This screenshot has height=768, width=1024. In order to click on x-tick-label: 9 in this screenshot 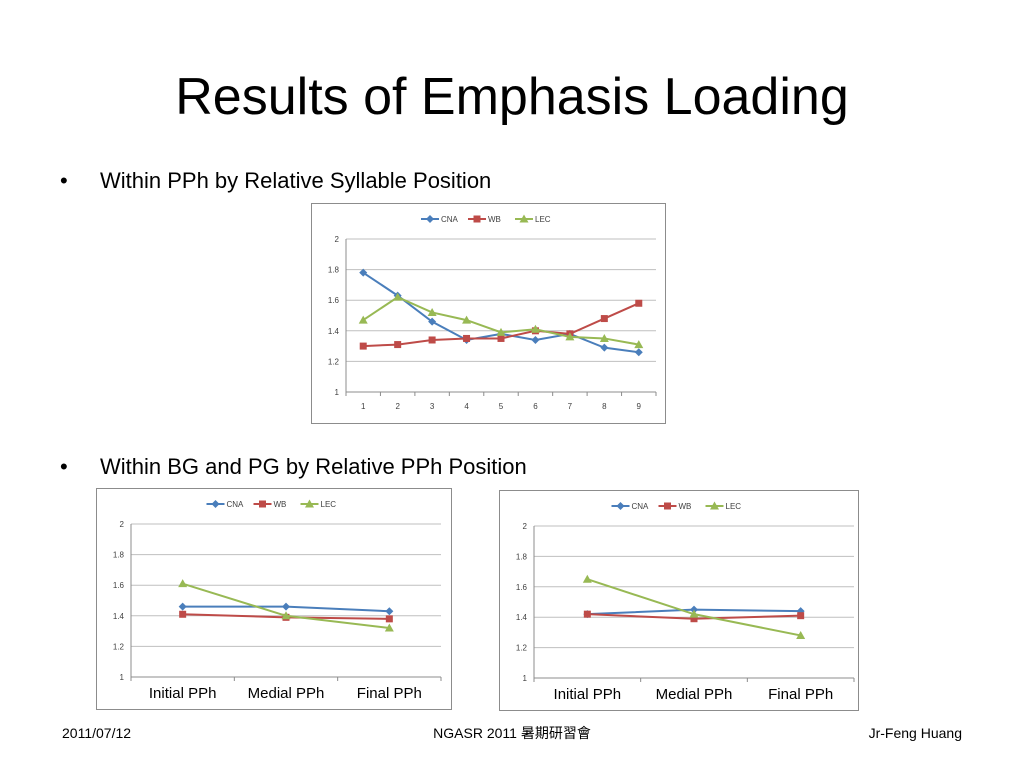, I will do `click(639, 406)`.